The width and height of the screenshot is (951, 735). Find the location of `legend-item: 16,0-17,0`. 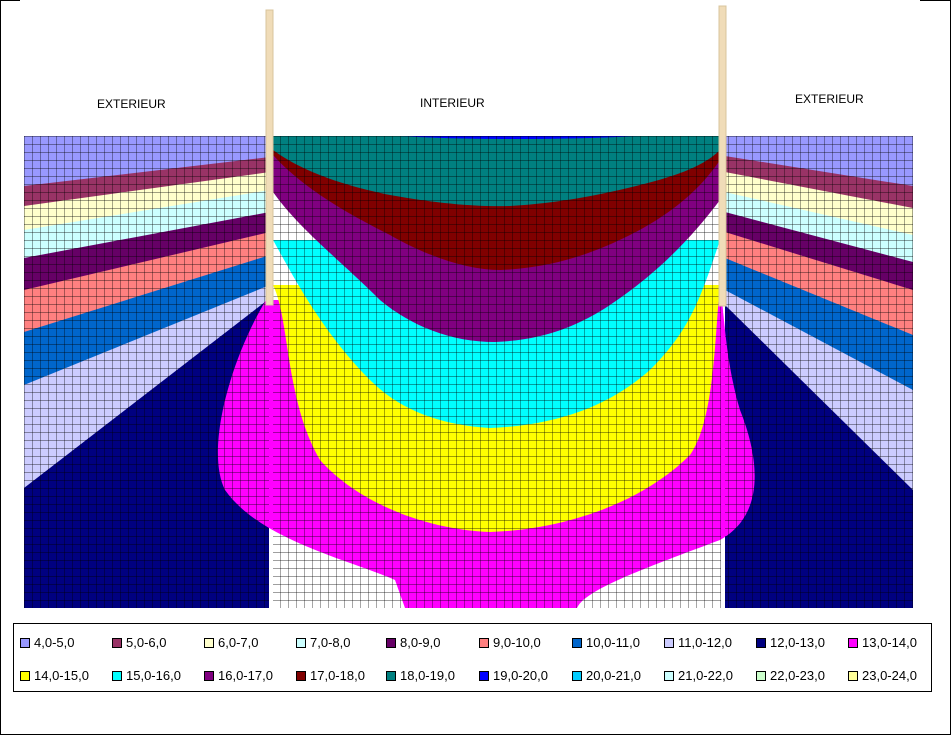

legend-item: 16,0-17,0 is located at coordinates (238, 675).